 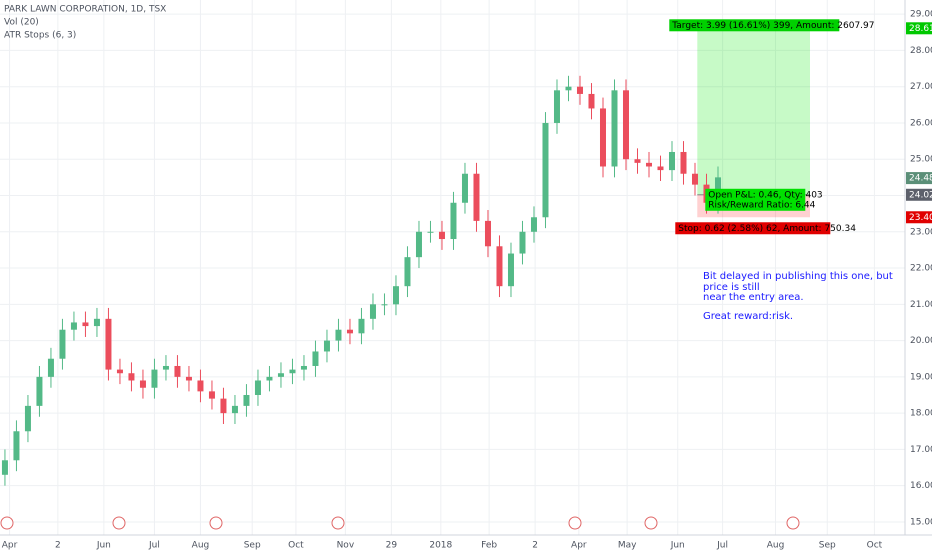 I want to click on y-tick-label: 17.00, so click(x=921, y=450).